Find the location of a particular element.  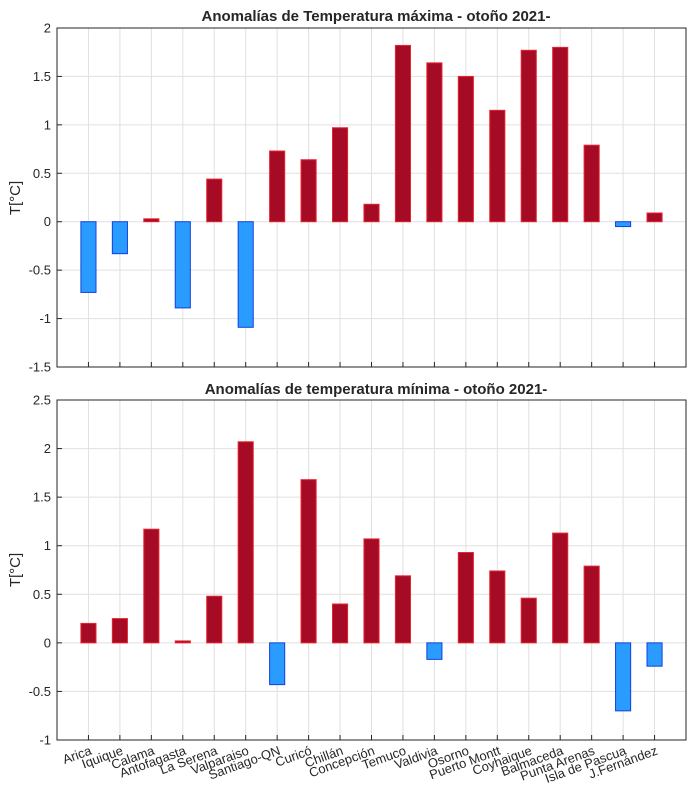

y-tick-label: 2.5 is located at coordinates (42, 400).